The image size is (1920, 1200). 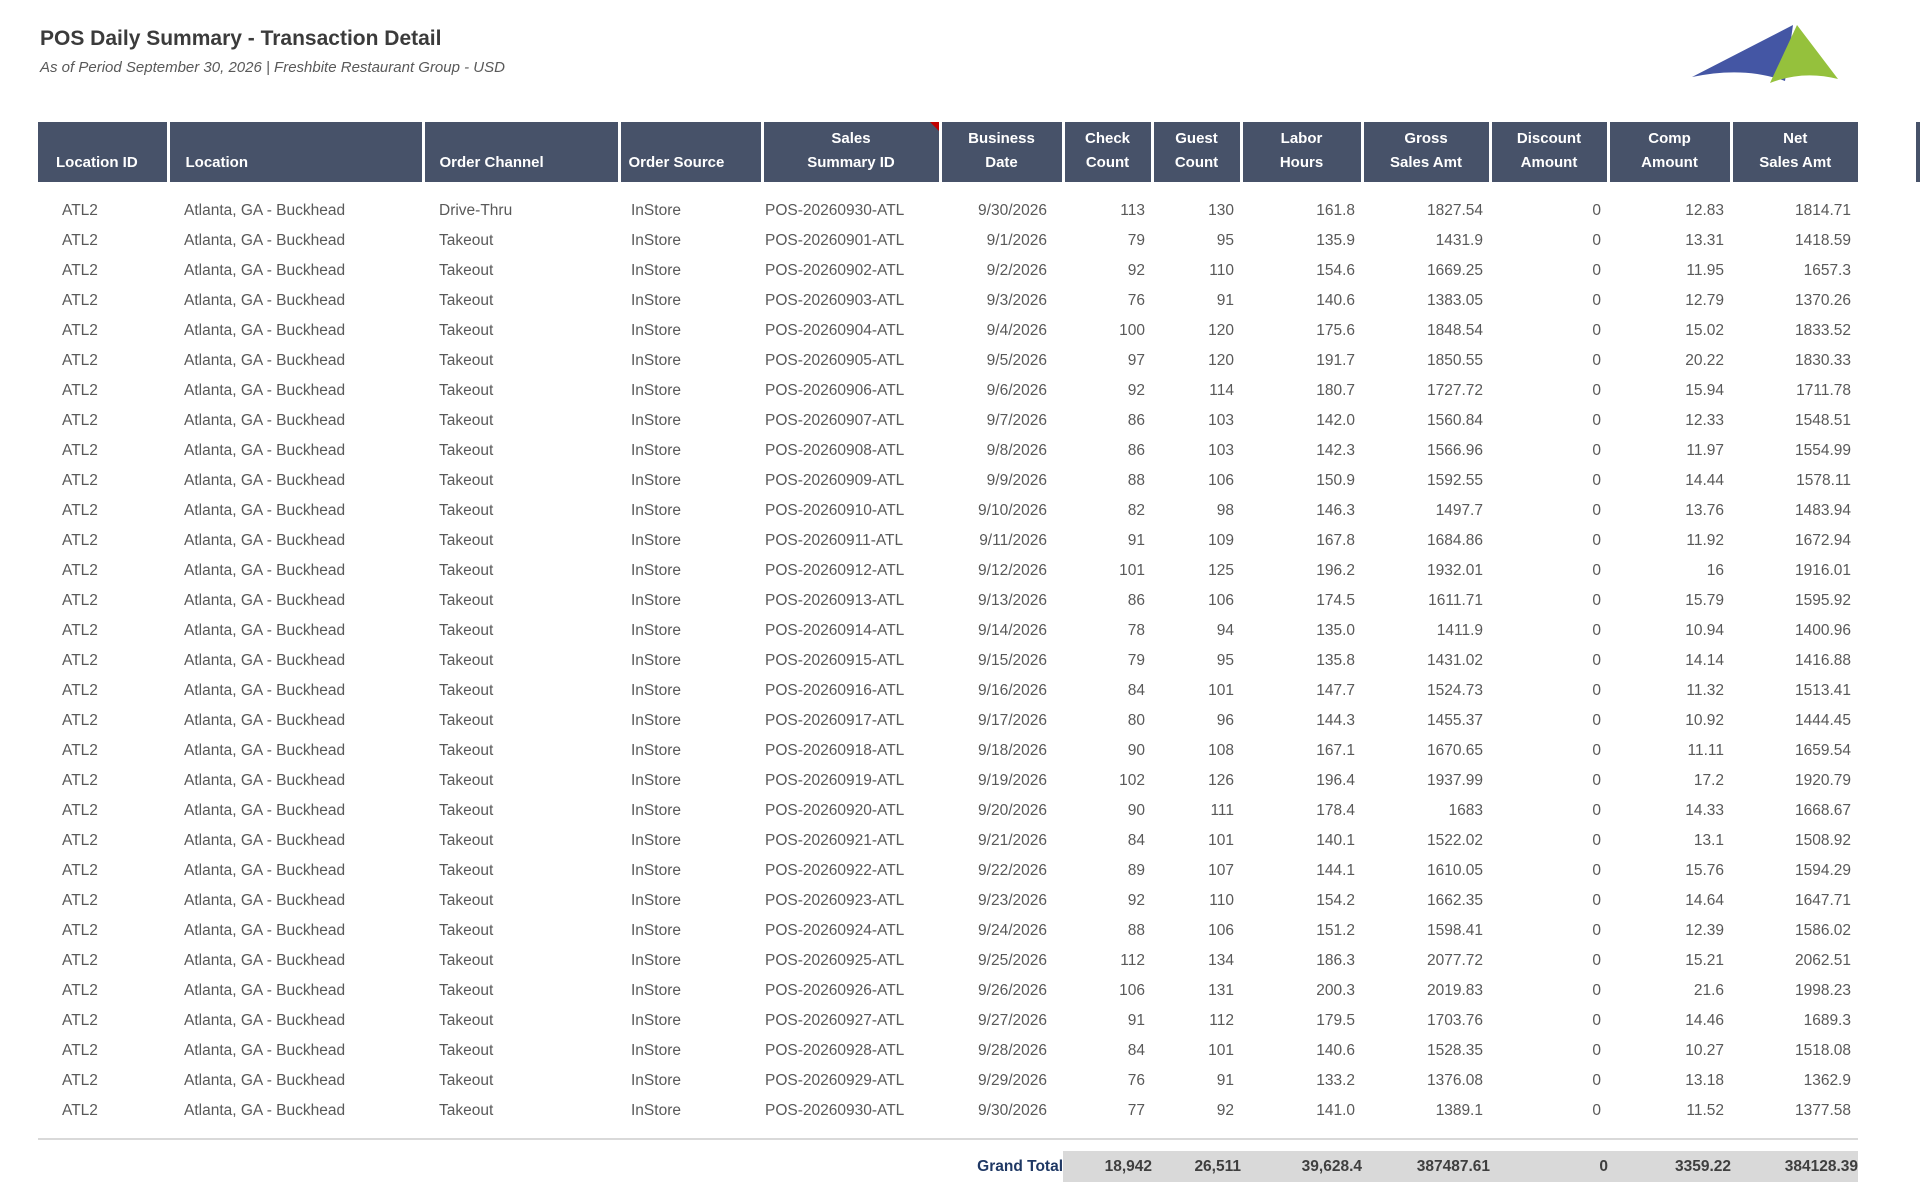 I want to click on column-header-guest_count: Guest Count, so click(x=1197, y=152).